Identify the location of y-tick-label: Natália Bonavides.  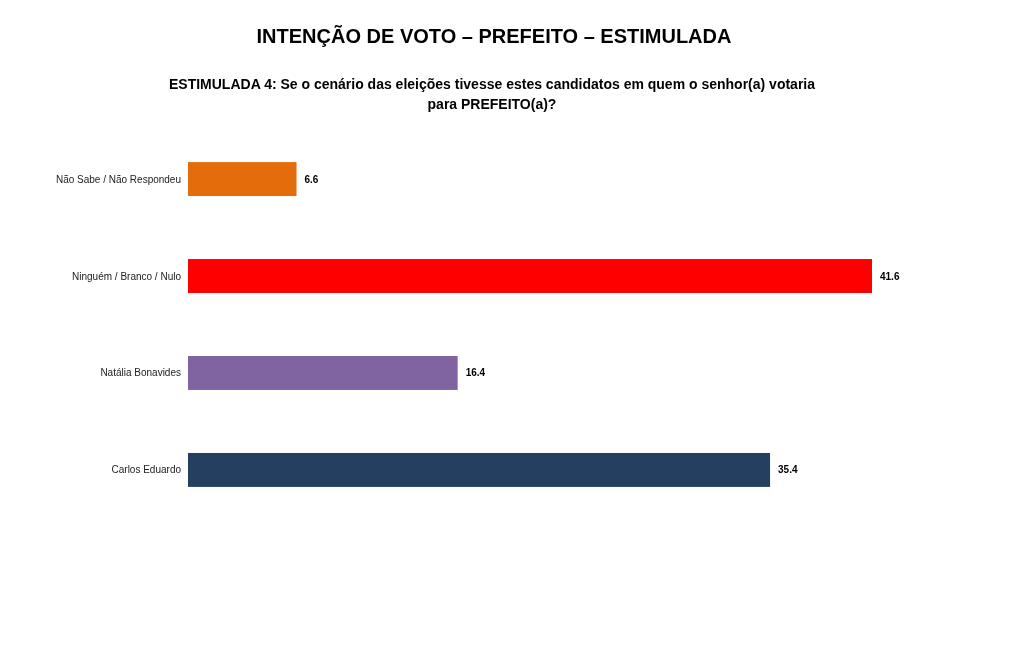
(140, 373).